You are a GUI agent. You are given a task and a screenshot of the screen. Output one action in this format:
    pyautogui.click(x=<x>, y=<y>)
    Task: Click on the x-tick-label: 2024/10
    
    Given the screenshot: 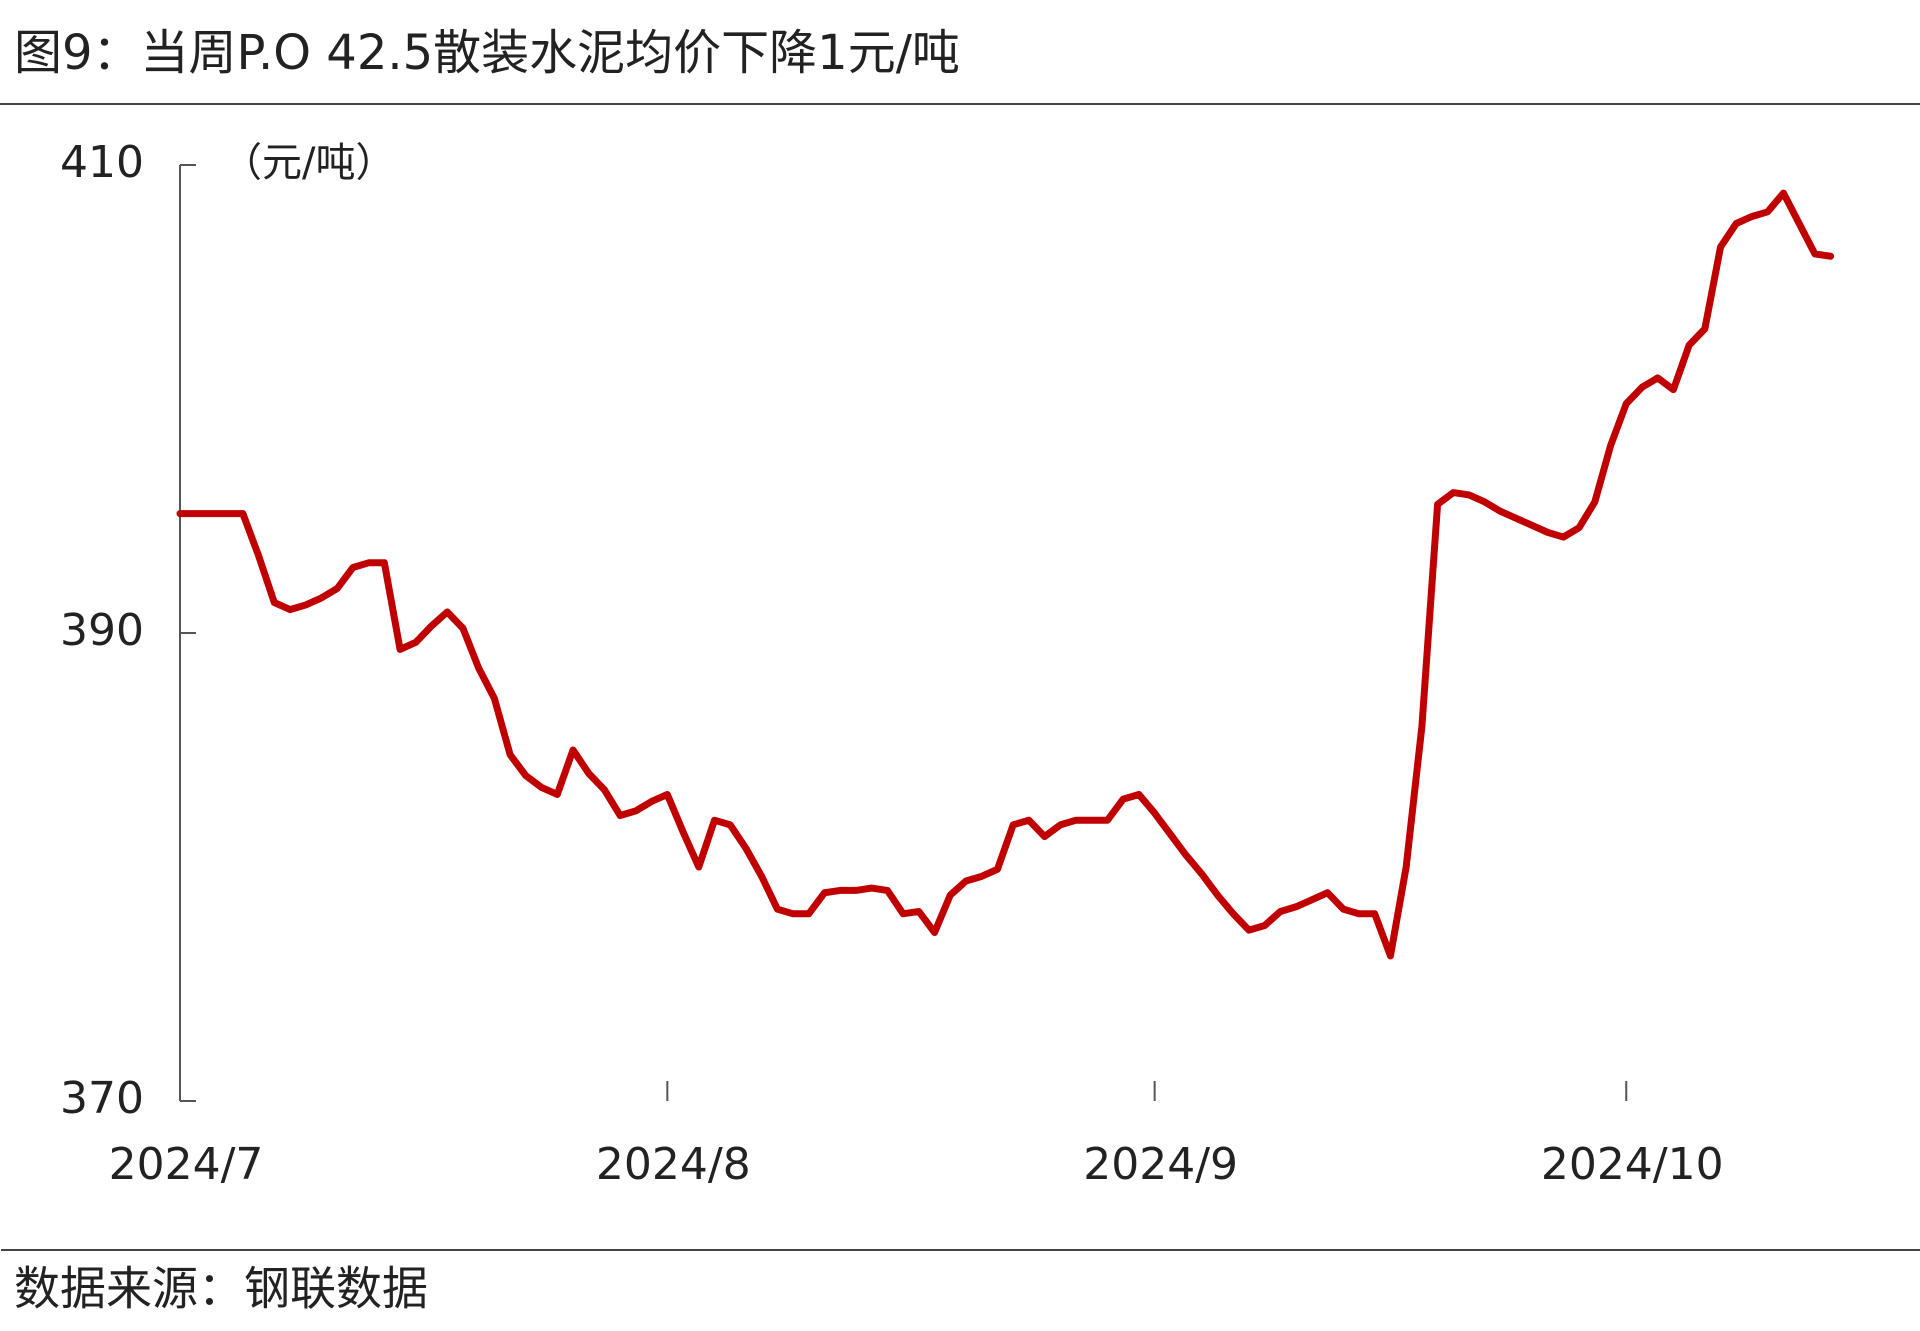 What is the action you would take?
    pyautogui.click(x=1632, y=1164)
    